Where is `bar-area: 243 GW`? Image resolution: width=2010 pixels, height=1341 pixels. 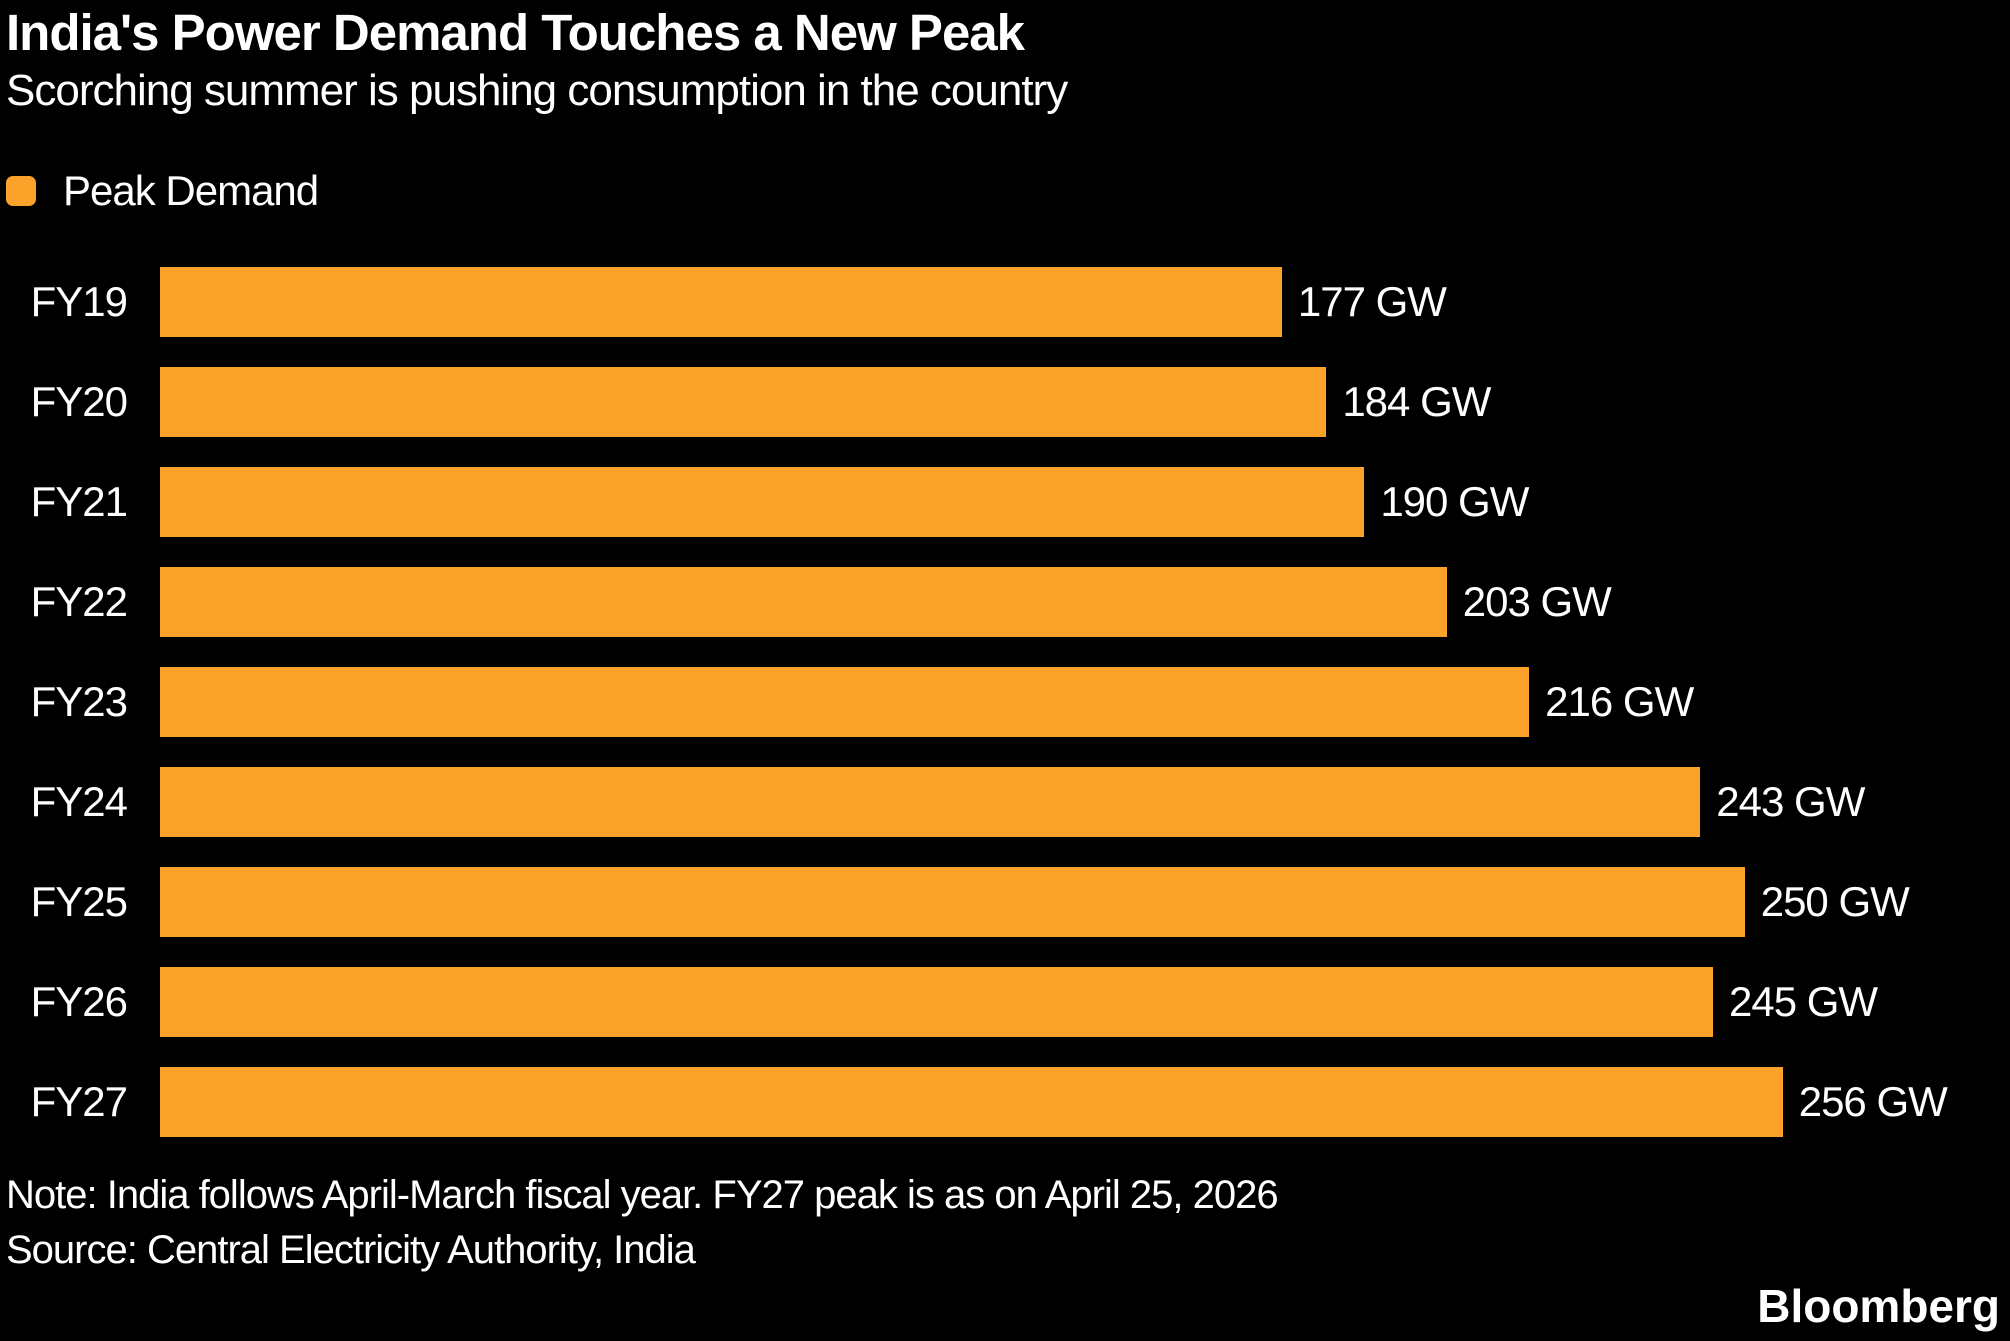 bar-area: 243 GW is located at coordinates (1082, 802).